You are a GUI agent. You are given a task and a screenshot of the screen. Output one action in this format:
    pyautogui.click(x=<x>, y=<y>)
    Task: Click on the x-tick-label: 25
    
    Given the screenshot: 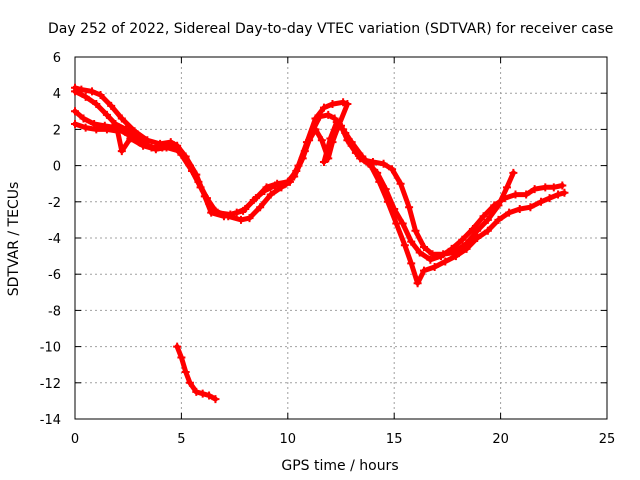 What is the action you would take?
    pyautogui.click(x=607, y=439)
    